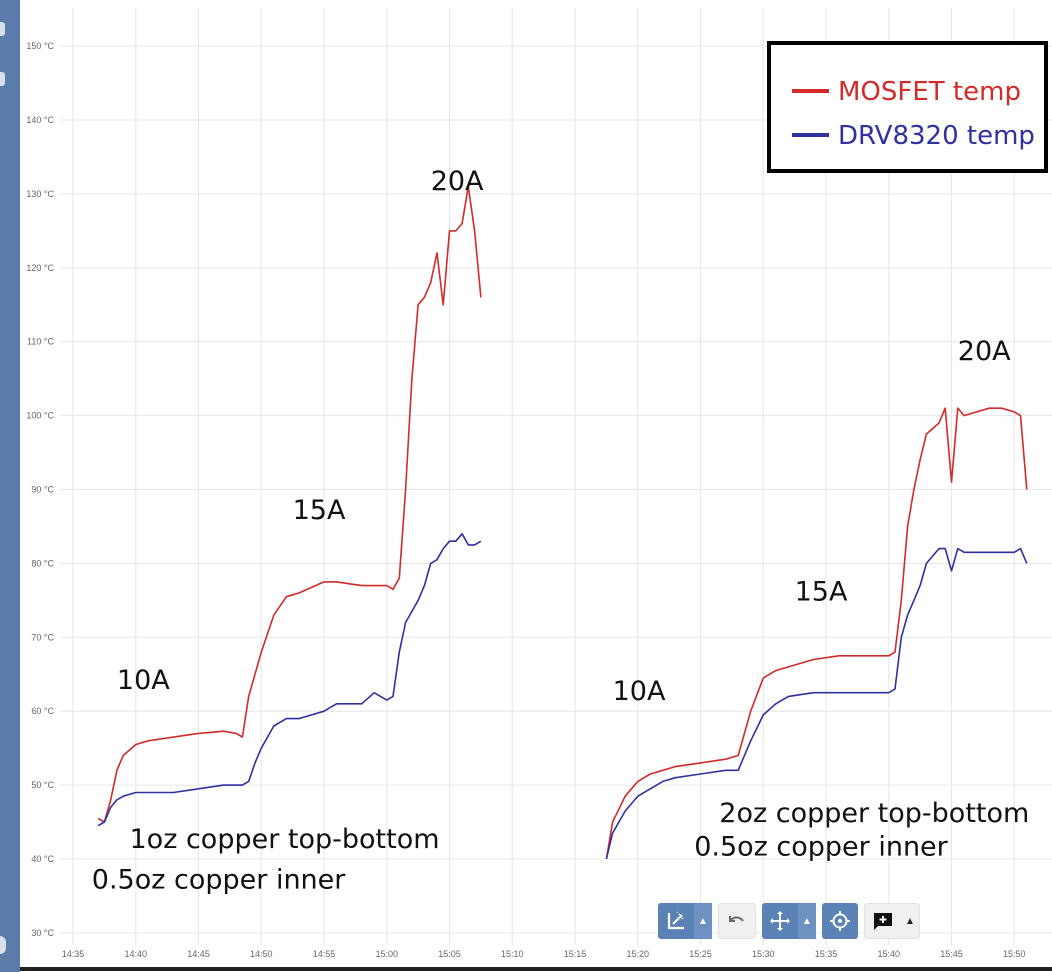 This screenshot has height=972, width=1052. I want to click on legend: MOSFET temp DRV8320 temp, so click(907, 107).